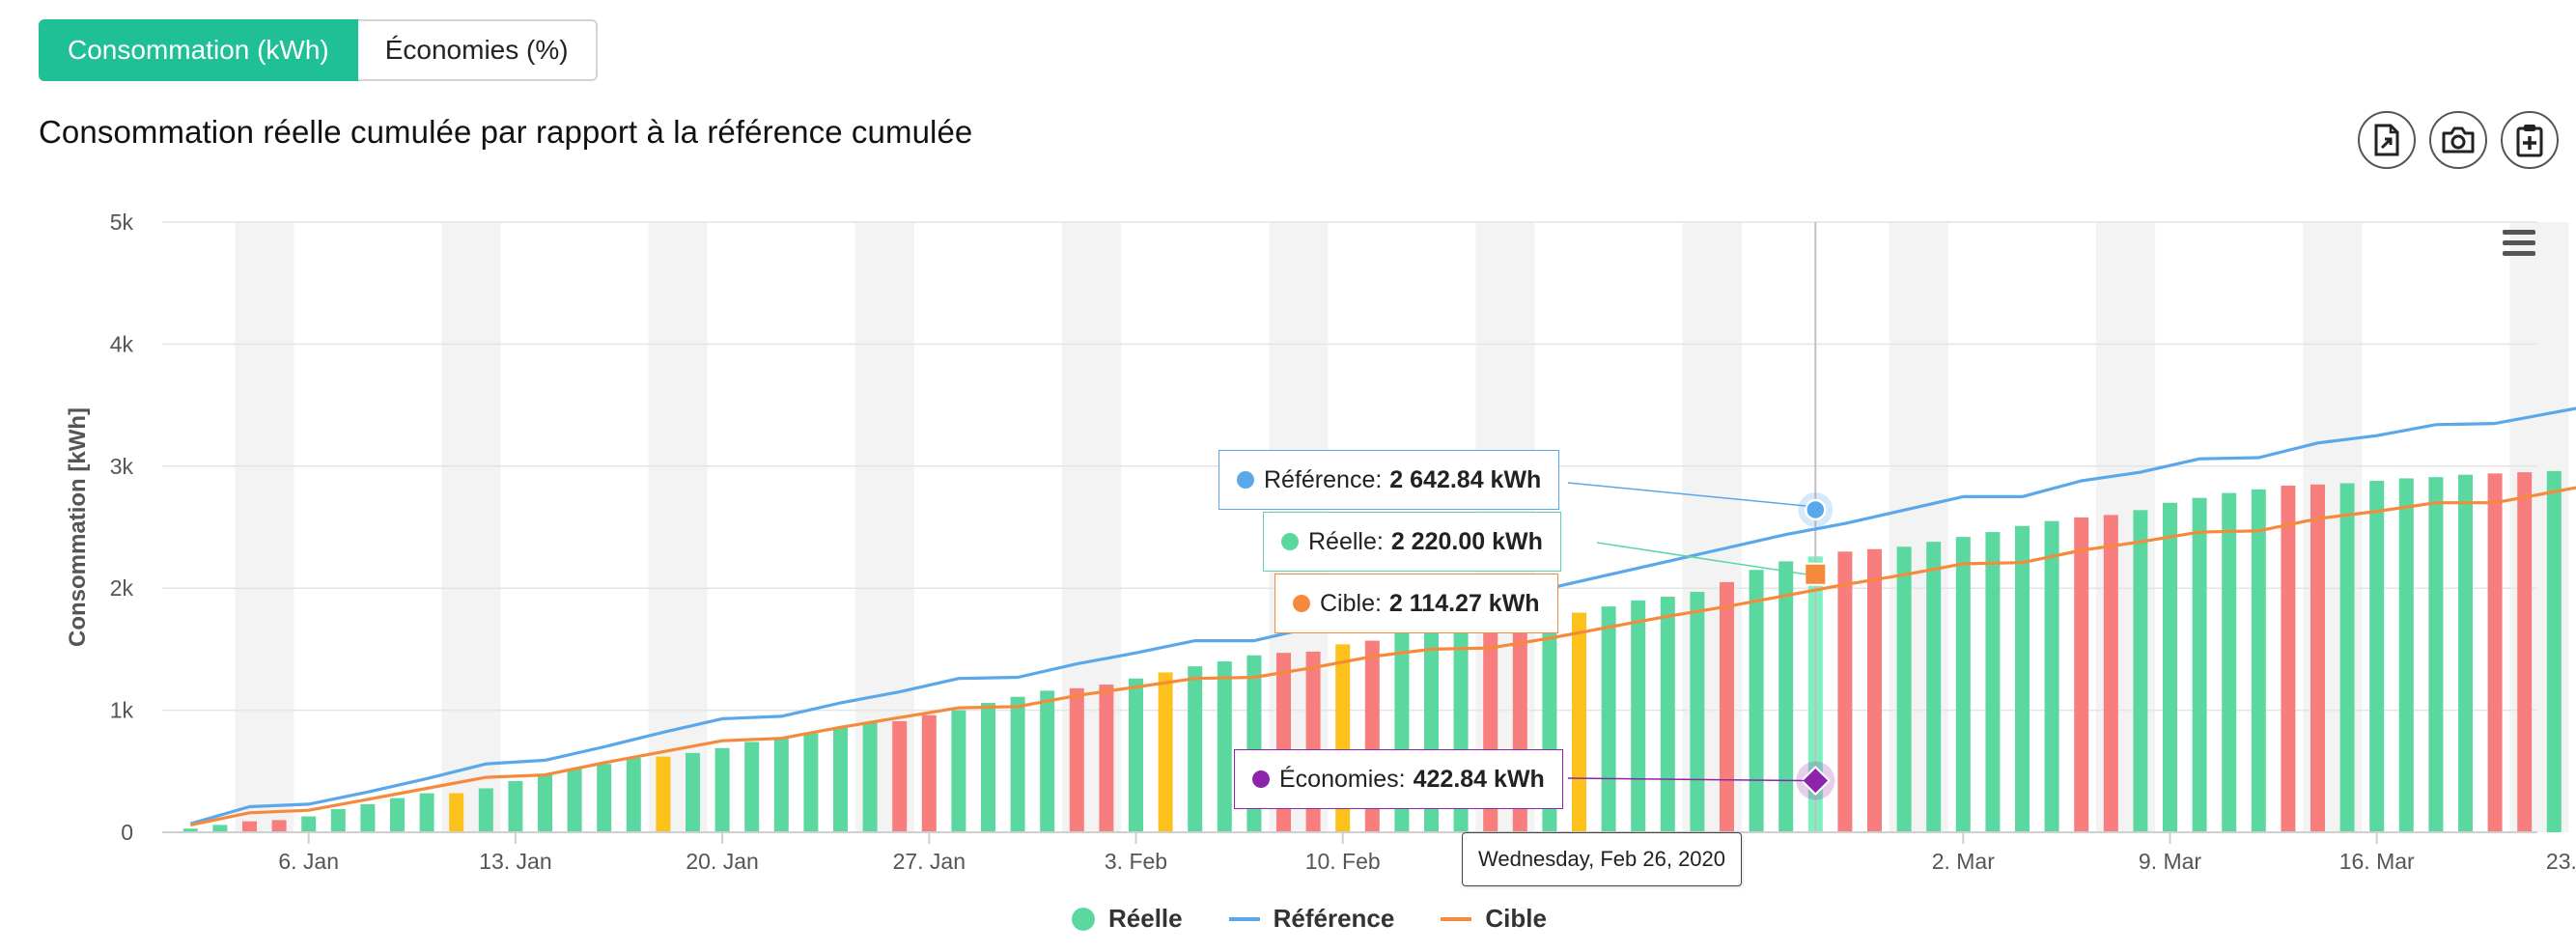 The image size is (2576, 952). I want to click on legend-cible: Cible, so click(1494, 919).